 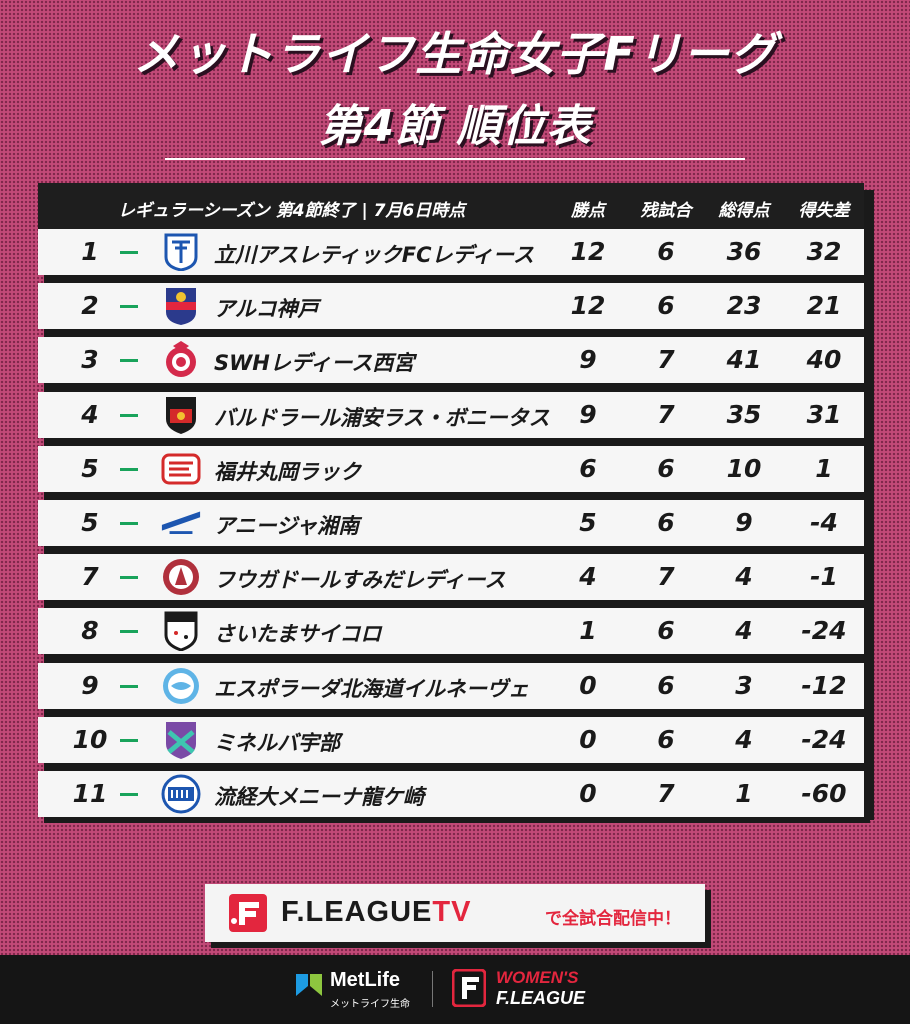 I want to click on team-name: さいたまサイコロ, so click(x=298, y=634).